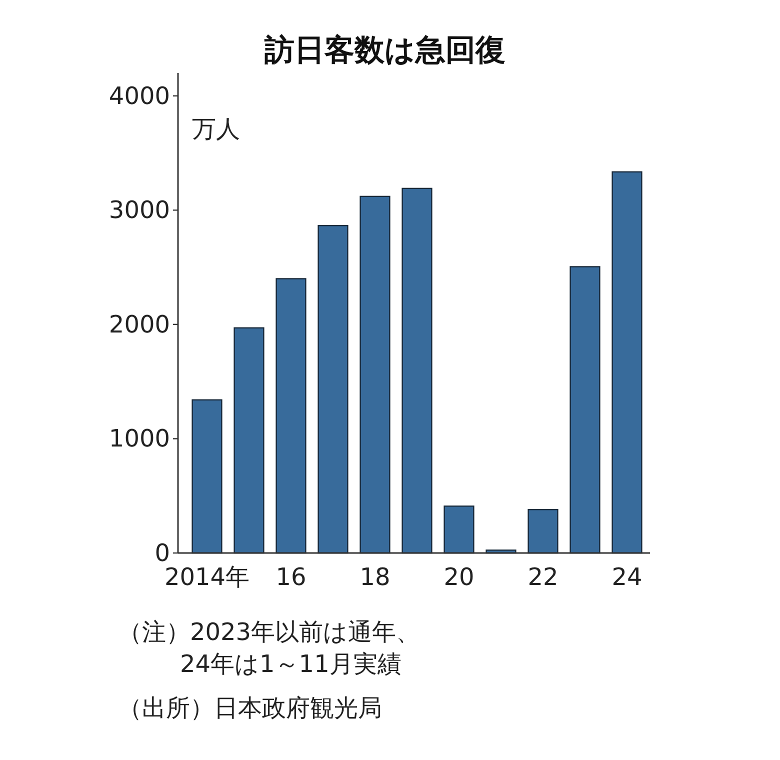 This screenshot has height=760, width=780. What do you see at coordinates (216, 129) in the screenshot?
I see `y-axis-title: 万人` at bounding box center [216, 129].